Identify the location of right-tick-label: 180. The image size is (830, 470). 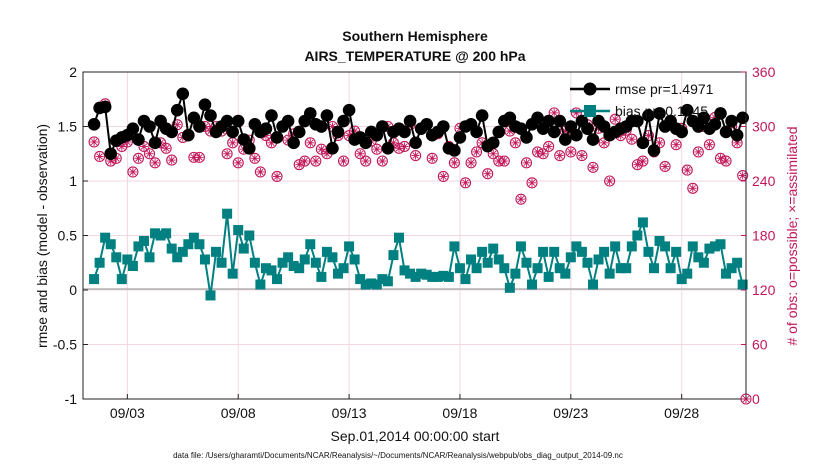
(764, 236).